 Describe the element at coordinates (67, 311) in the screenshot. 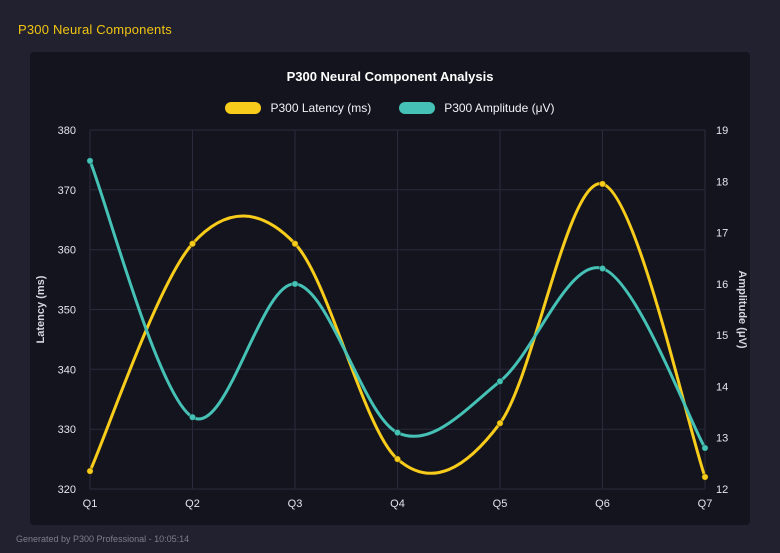

I see `left-axis-tick-label: 350` at that location.